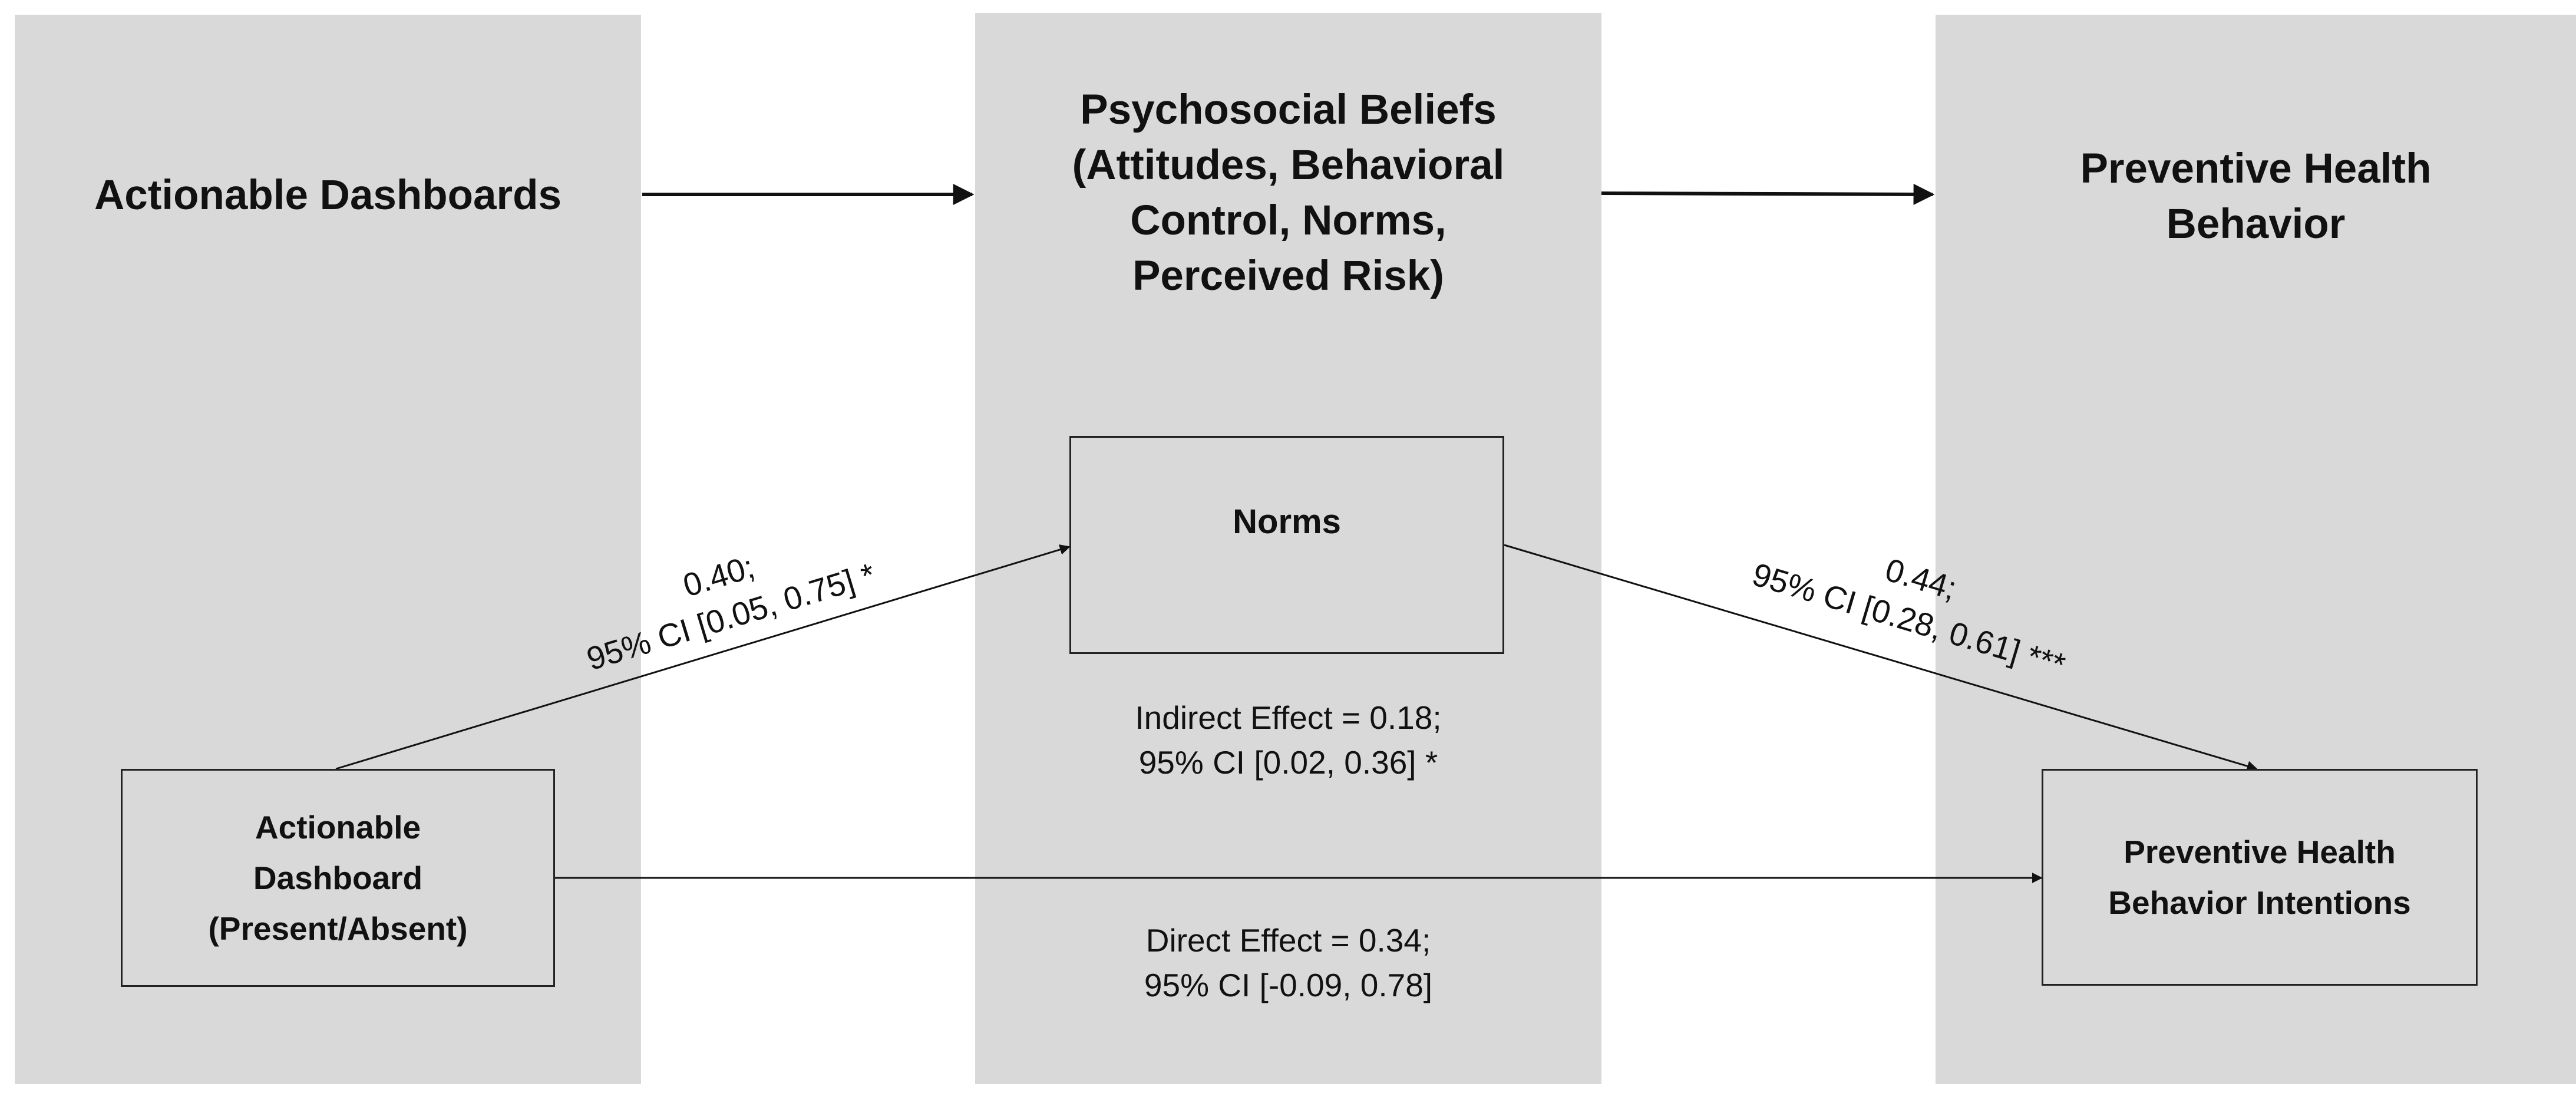  Describe the element at coordinates (1881, 658) in the screenshot. I see `b-path-arrow` at that location.